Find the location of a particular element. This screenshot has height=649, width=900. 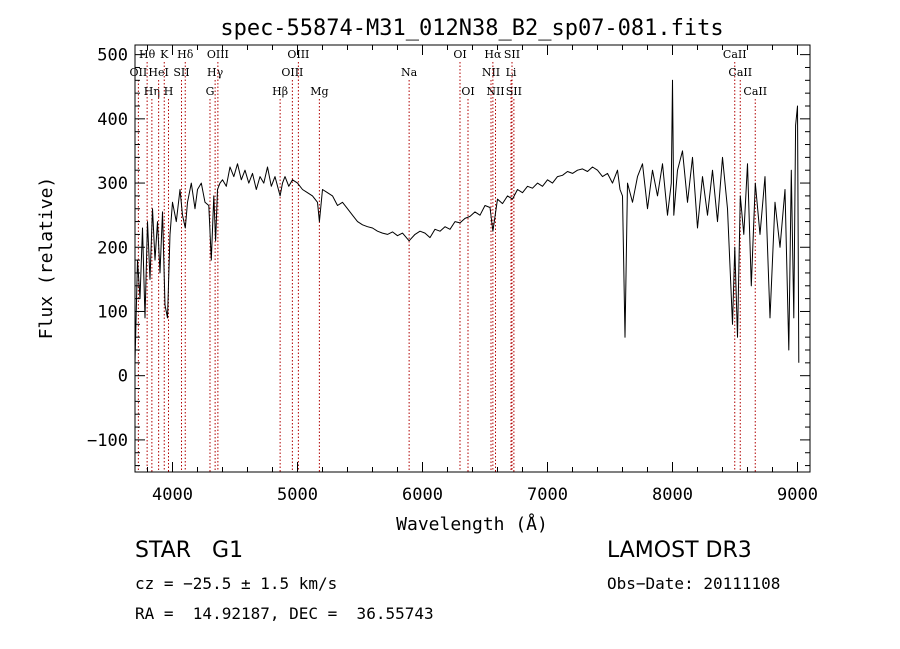

classification: STAR G1 is located at coordinates (189, 550).